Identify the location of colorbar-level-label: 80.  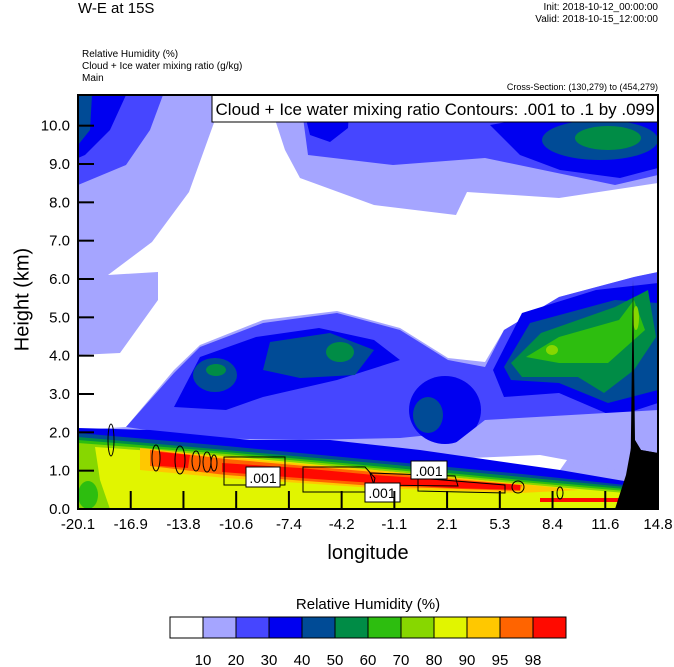
(434, 659).